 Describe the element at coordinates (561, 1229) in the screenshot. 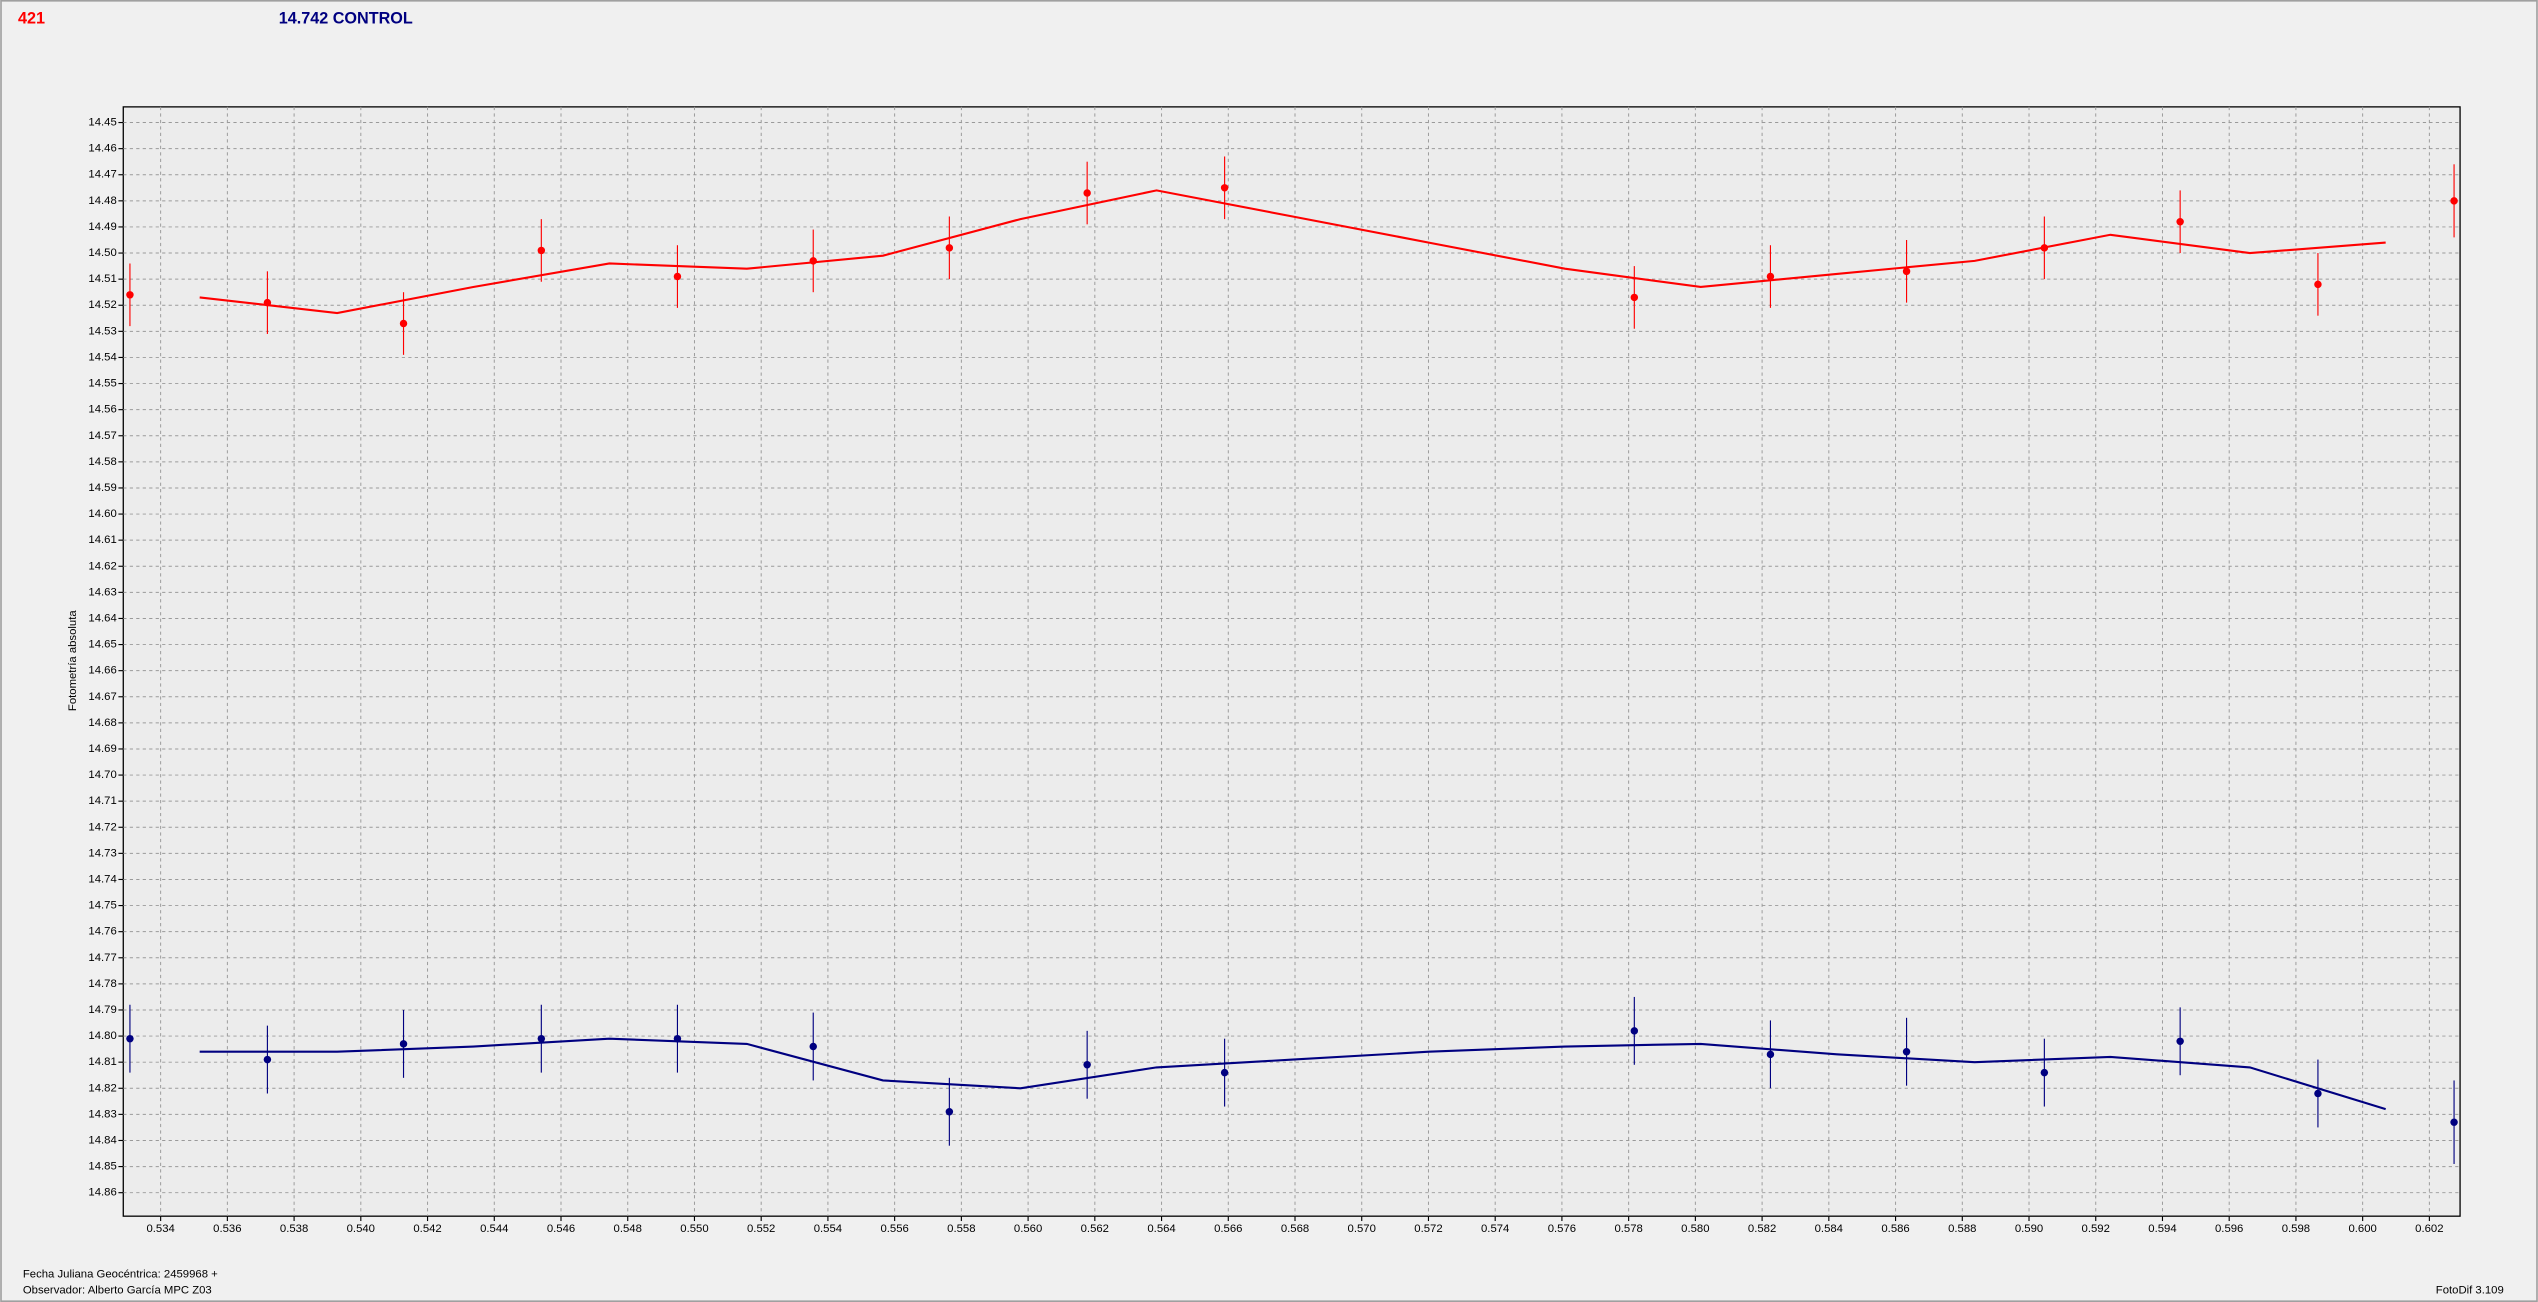

I see `x-tick-label: 0.546` at that location.